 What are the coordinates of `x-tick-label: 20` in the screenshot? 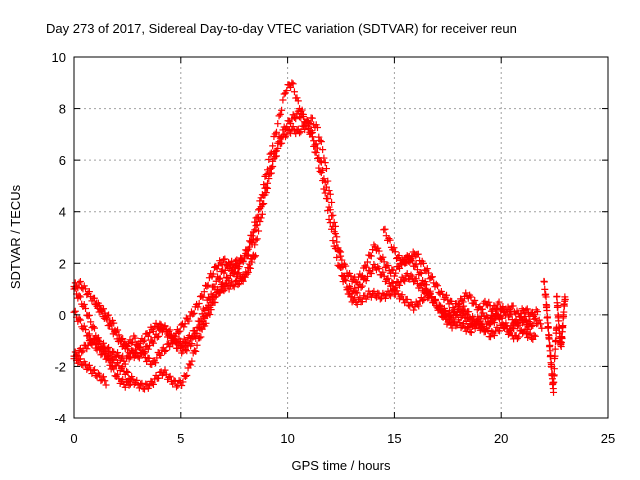 It's located at (501, 438).